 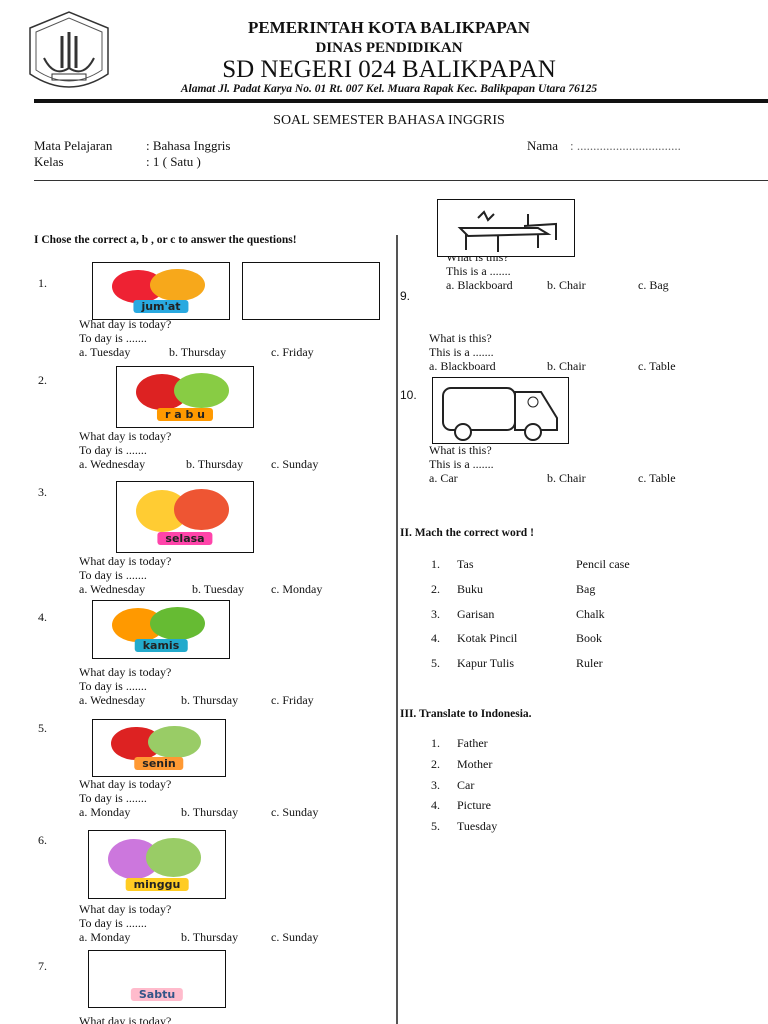 What do you see at coordinates (159, 748) in the screenshot?
I see `day-picture: senin` at bounding box center [159, 748].